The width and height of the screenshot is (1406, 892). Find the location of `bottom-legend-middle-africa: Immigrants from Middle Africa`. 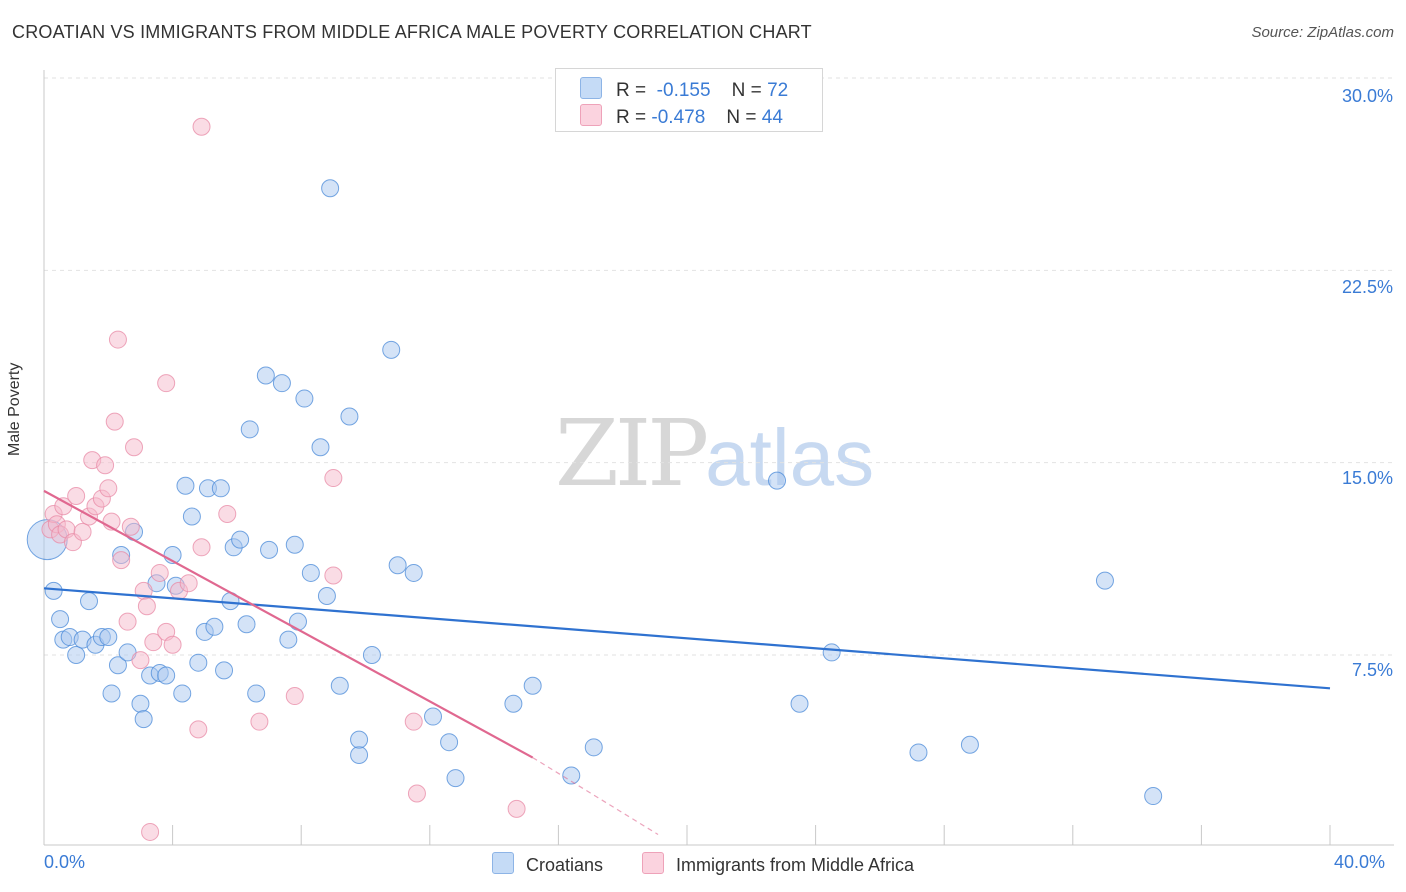

bottom-legend-middle-africa: Immigrants from Middle Africa is located at coordinates (778, 864).